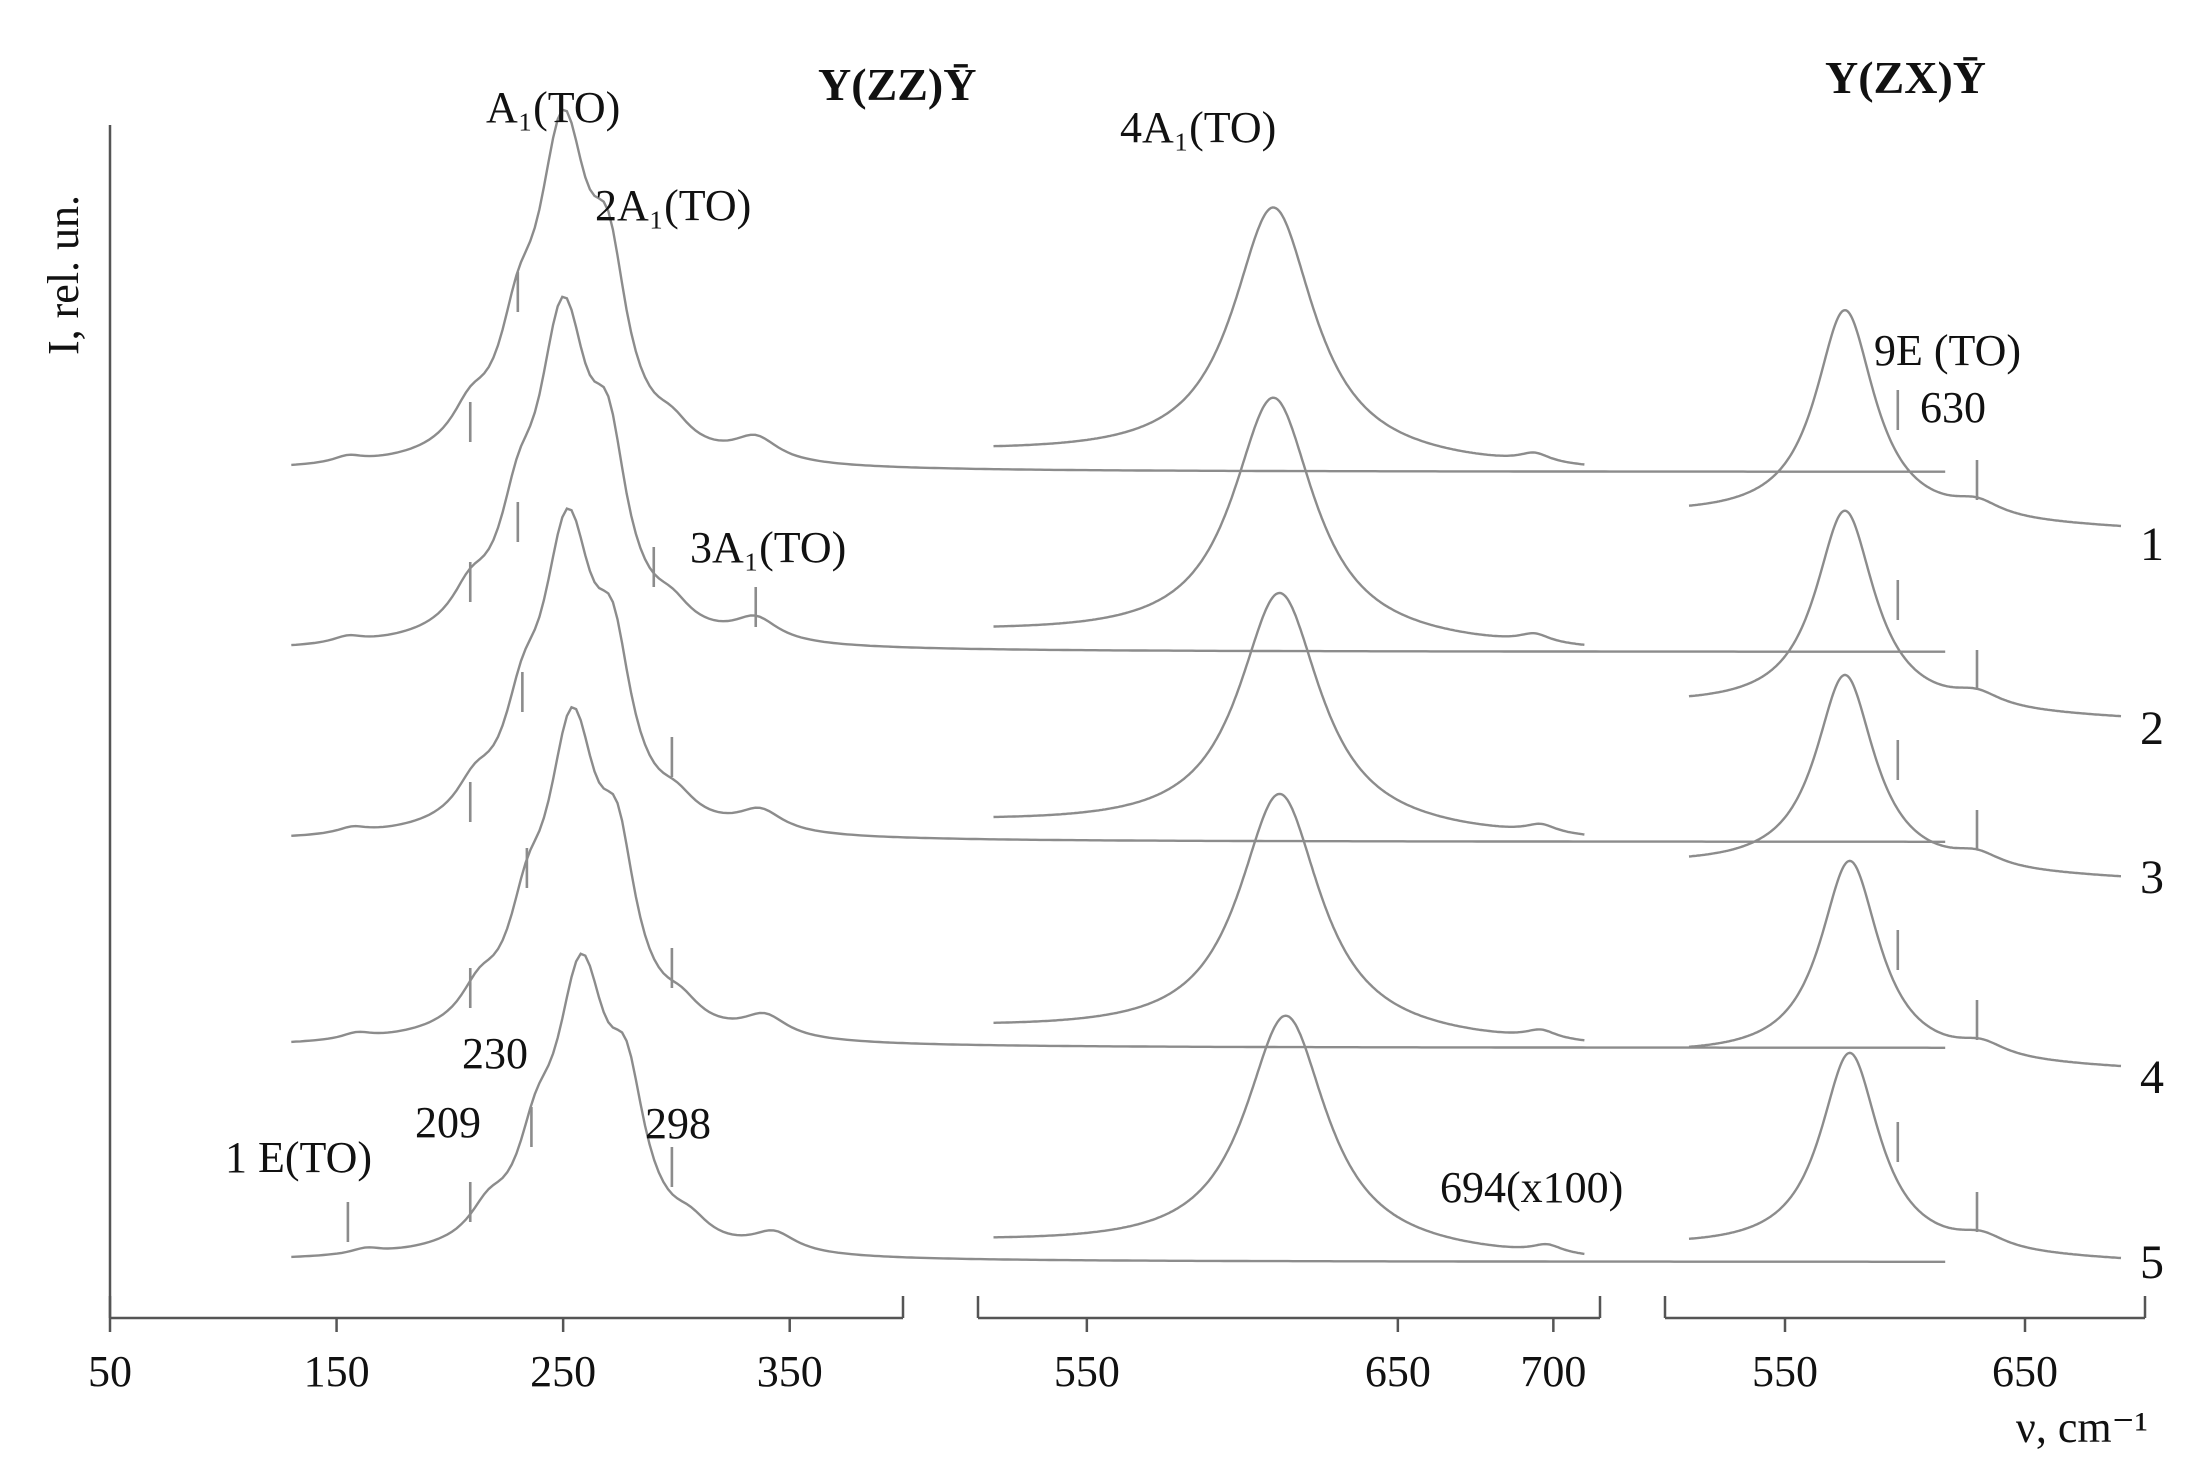  I want to click on annotation-9e-to: 9E (TO), so click(1947, 350).